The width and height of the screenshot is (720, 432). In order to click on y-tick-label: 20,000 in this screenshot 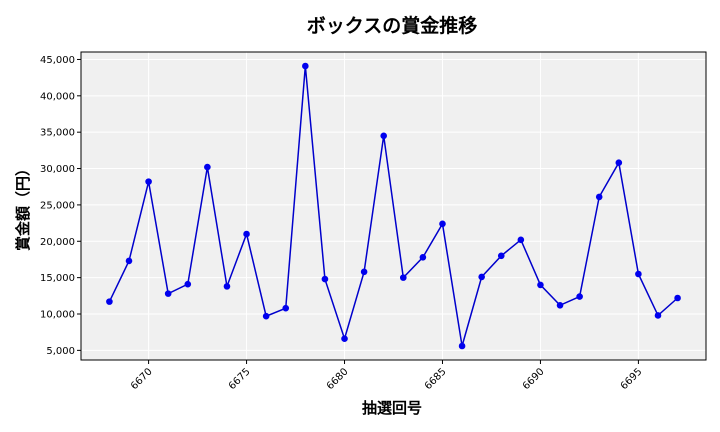, I will do `click(57, 242)`.